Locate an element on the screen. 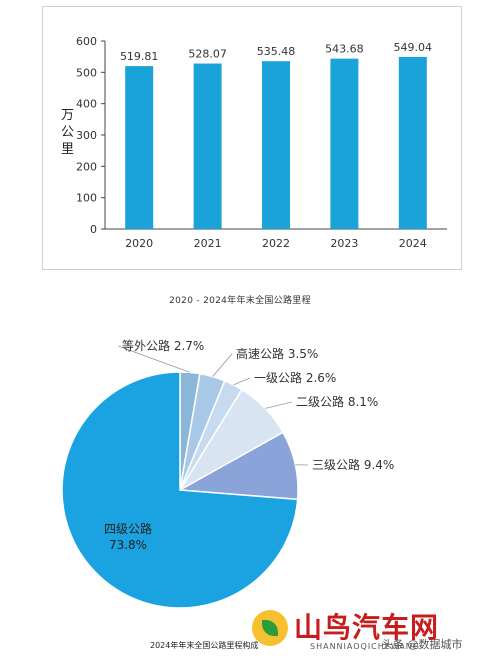  watermark: 山鸟汽车网 SHANNIAOQICHEWANG 头条 @数据城市 is located at coordinates (363, 631).